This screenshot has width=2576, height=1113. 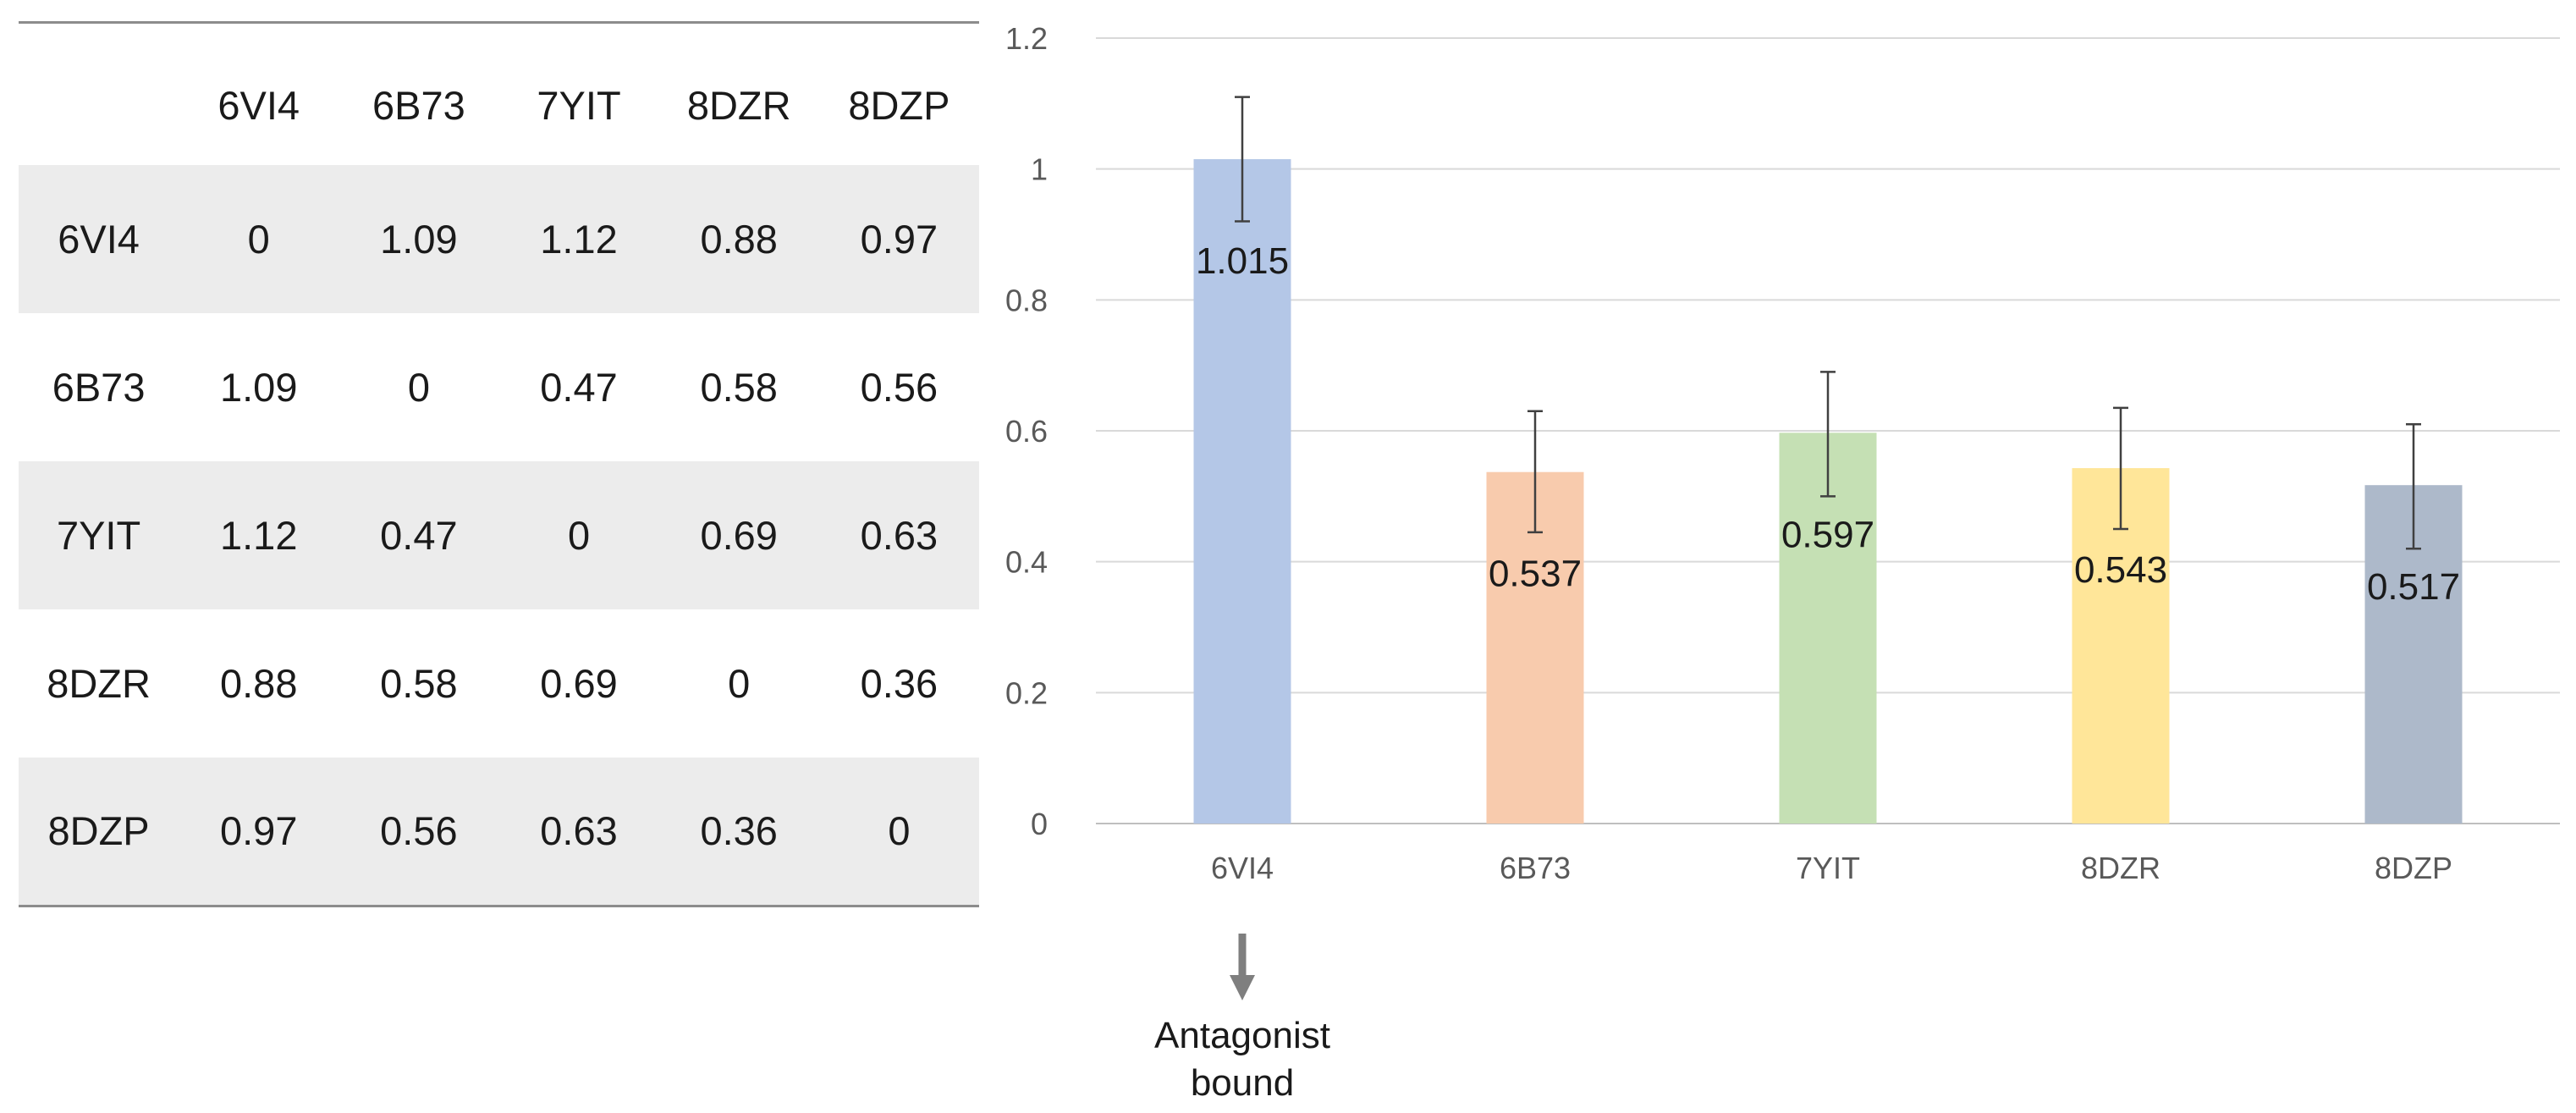 I want to click on bar-7yit, so click(x=1828, y=629).